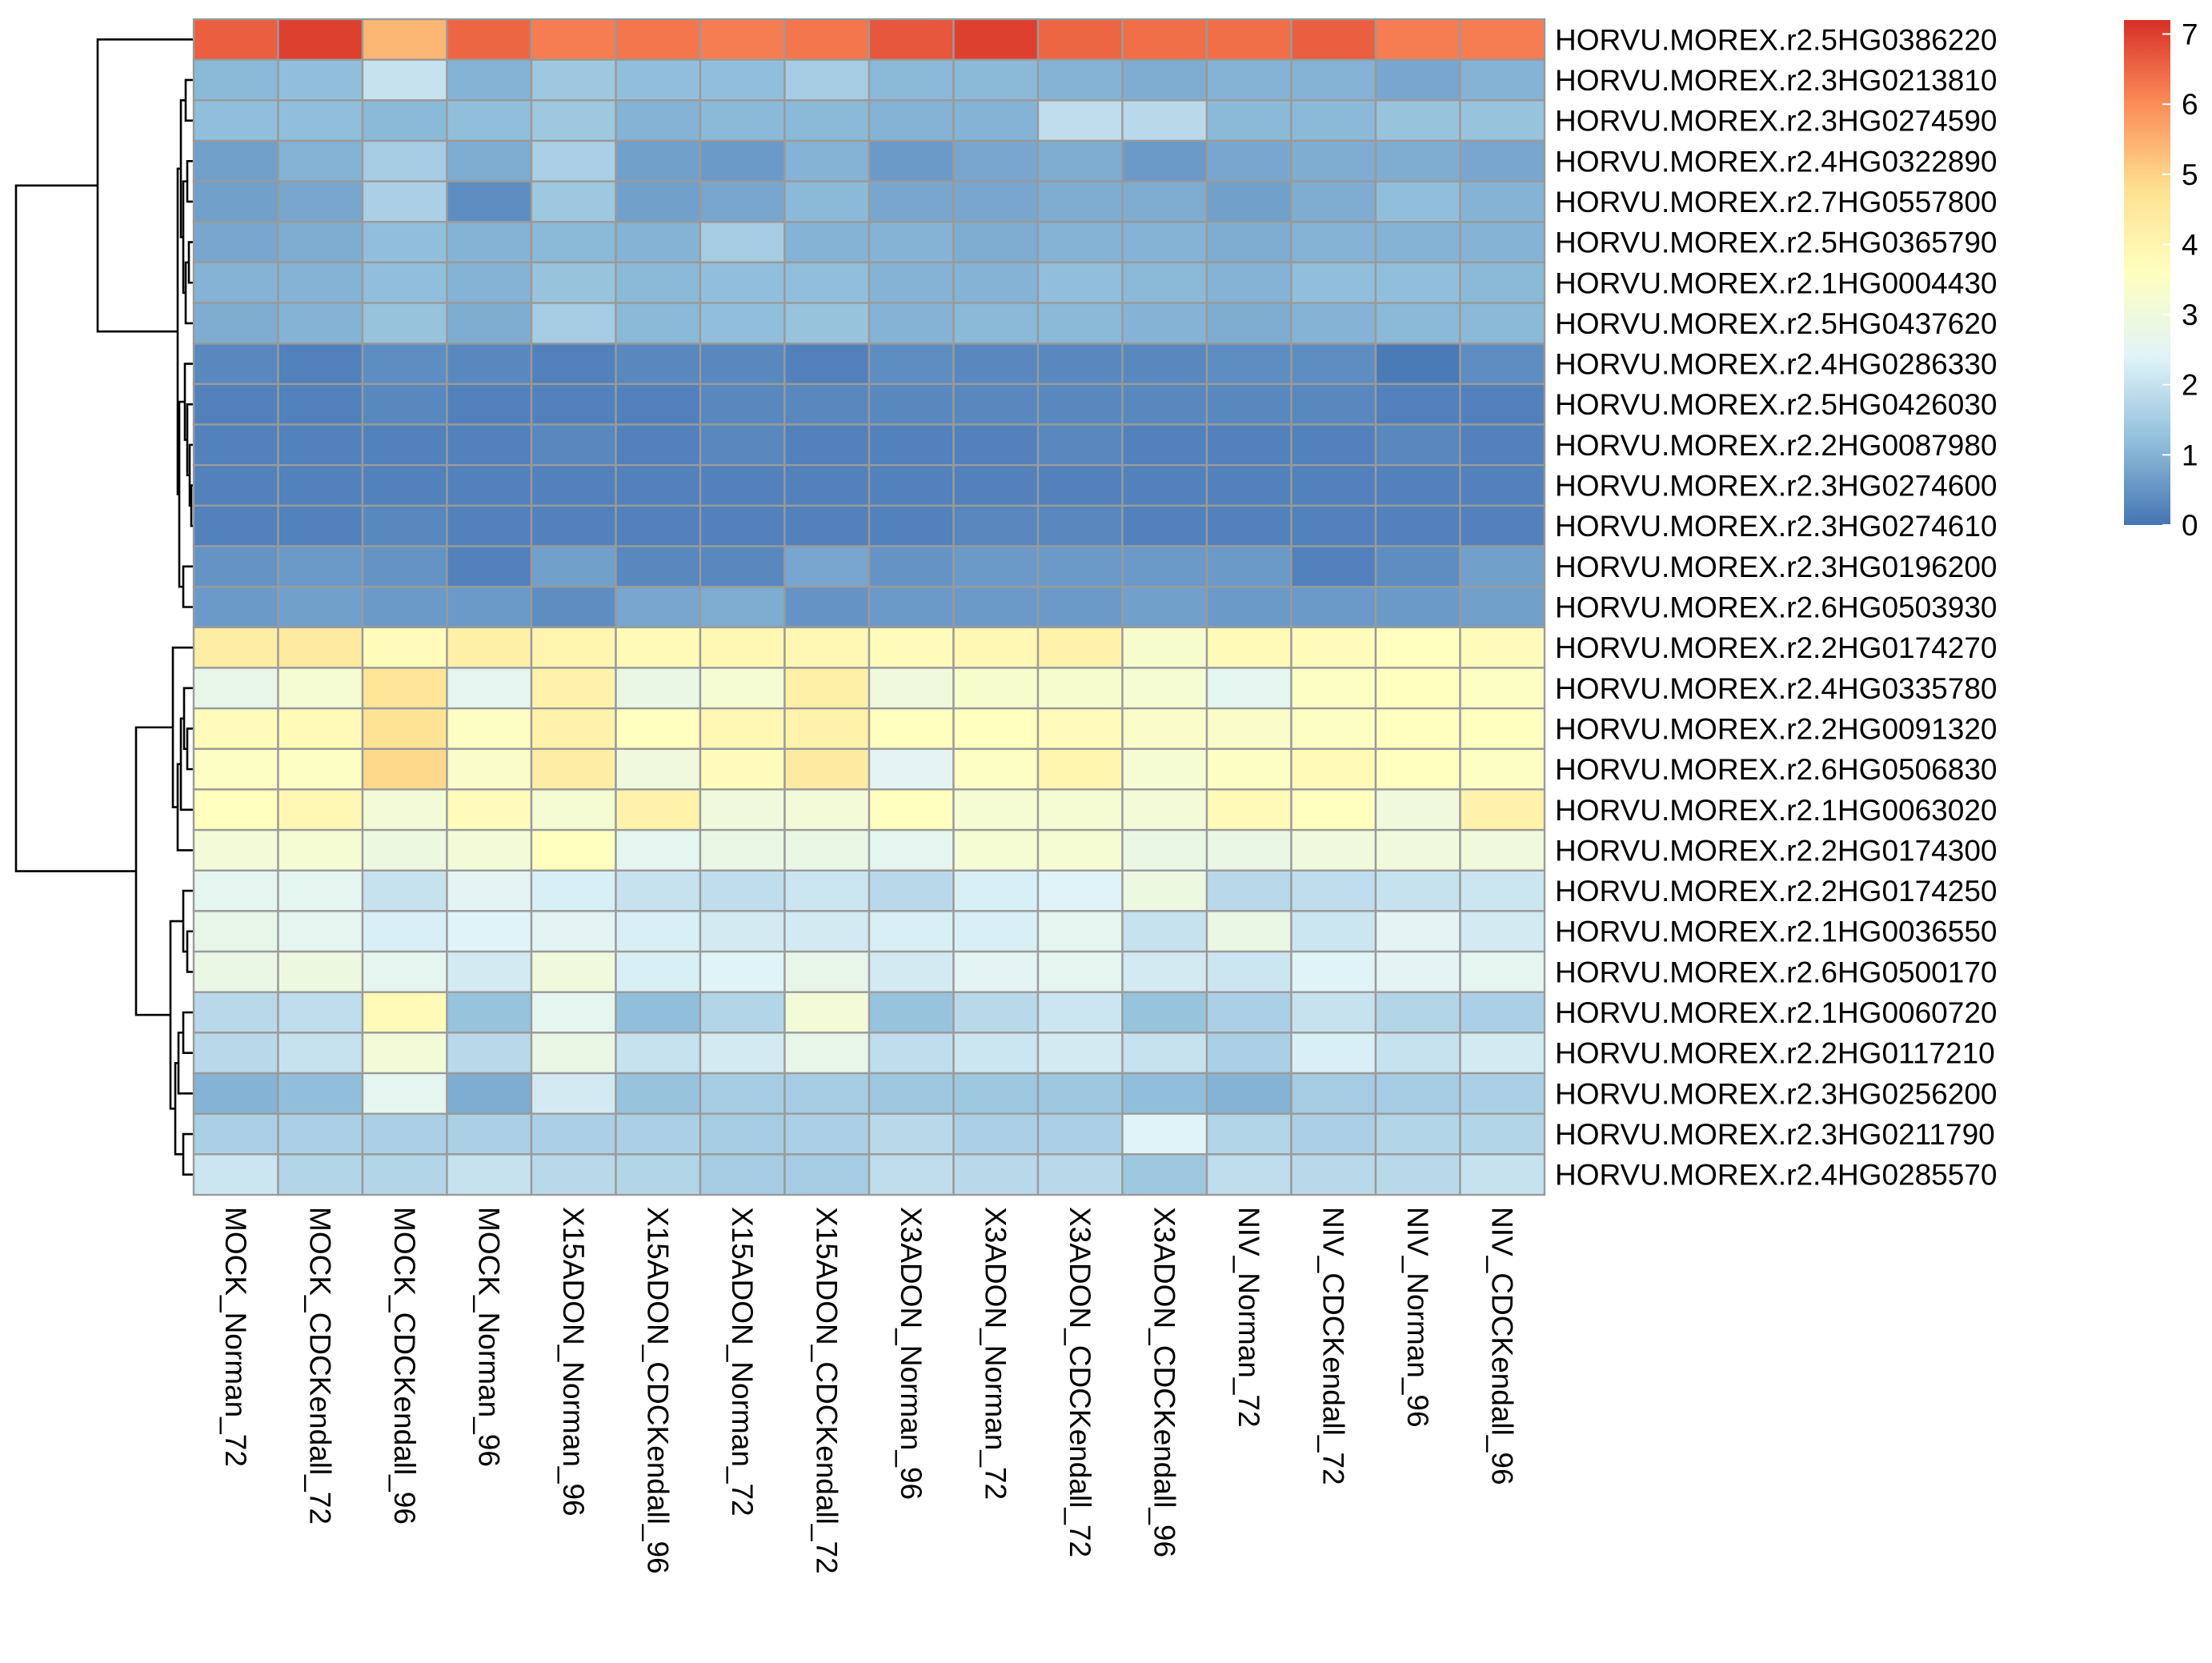 This screenshot has width=2212, height=1663. Describe the element at coordinates (1776, 39) in the screenshot. I see `row-label: HORVU.MOREX.r2.5HG0386220` at that location.